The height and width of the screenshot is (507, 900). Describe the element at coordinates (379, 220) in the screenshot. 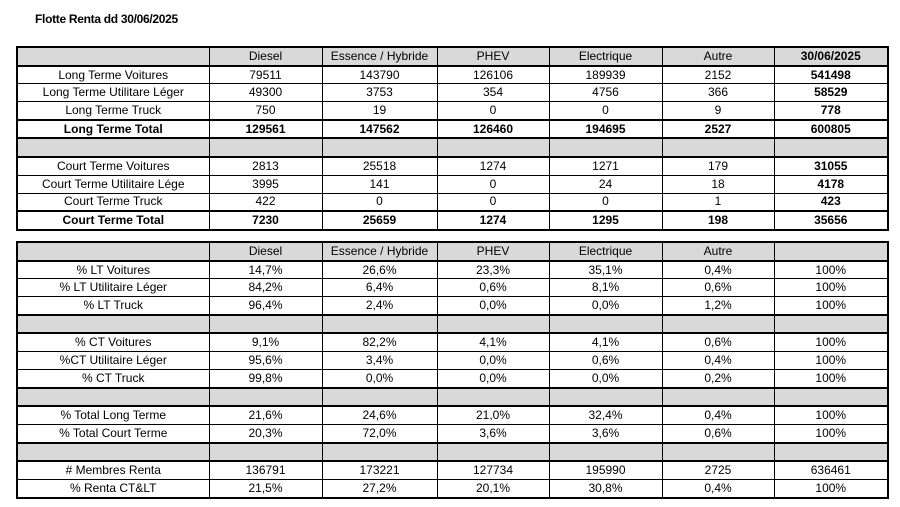

I see `table-cell: 25659` at that location.